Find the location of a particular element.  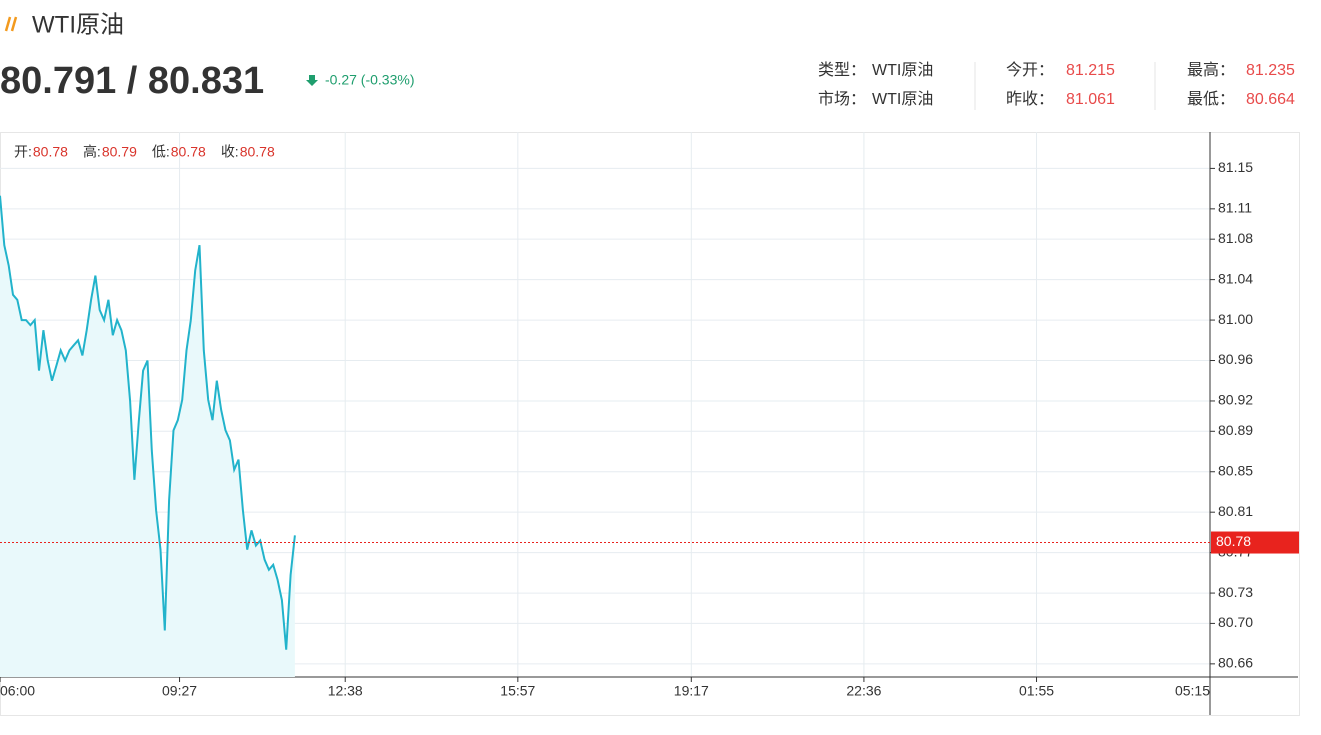

info-label: 市场： is located at coordinates (842, 99).